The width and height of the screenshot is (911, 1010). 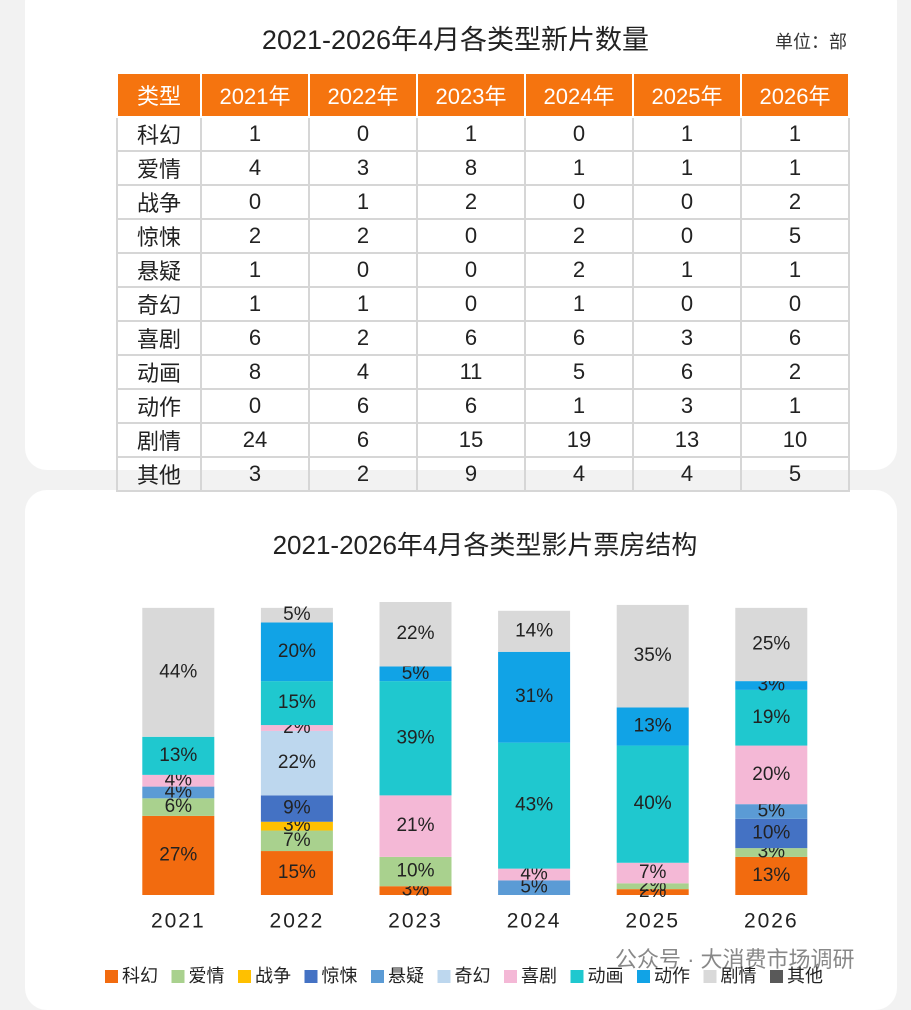 What do you see at coordinates (483, 372) in the screenshot?
I see `table-row: 动画 8 4 11 5 6 2` at bounding box center [483, 372].